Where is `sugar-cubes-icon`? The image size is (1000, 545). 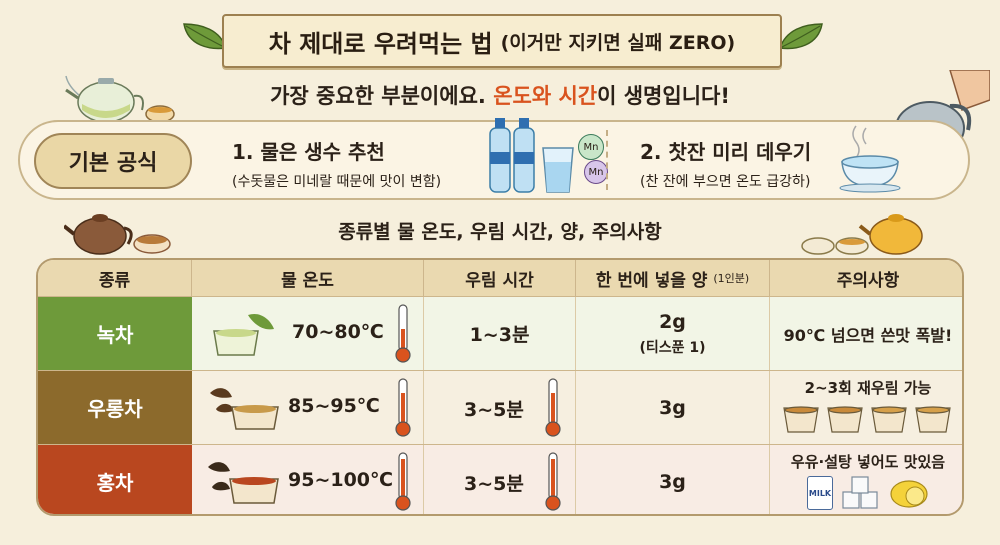
sugar-cubes-icon is located at coordinates (860, 492).